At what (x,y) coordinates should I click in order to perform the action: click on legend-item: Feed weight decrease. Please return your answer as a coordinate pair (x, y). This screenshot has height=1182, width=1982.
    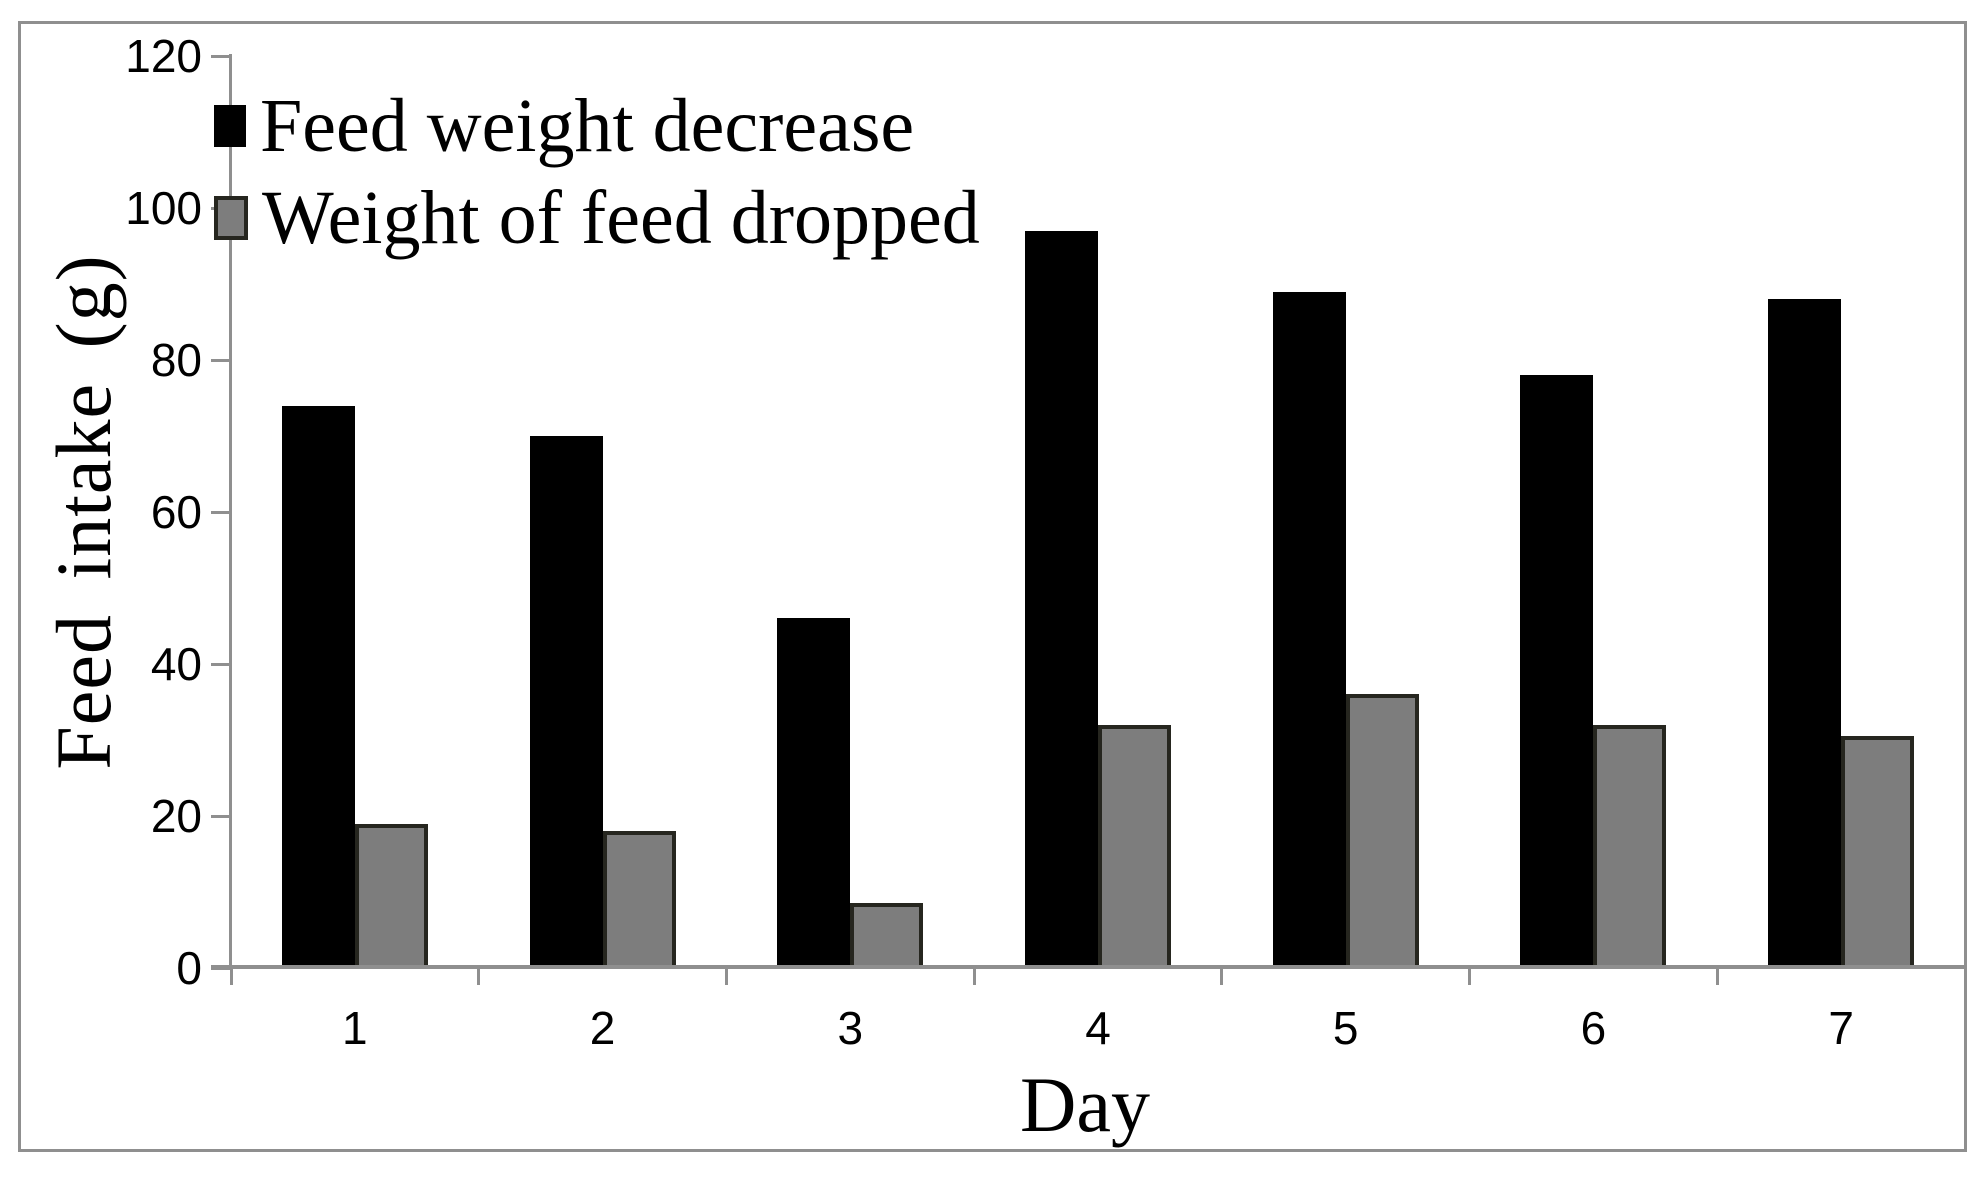
    Looking at the image, I should click on (597, 126).